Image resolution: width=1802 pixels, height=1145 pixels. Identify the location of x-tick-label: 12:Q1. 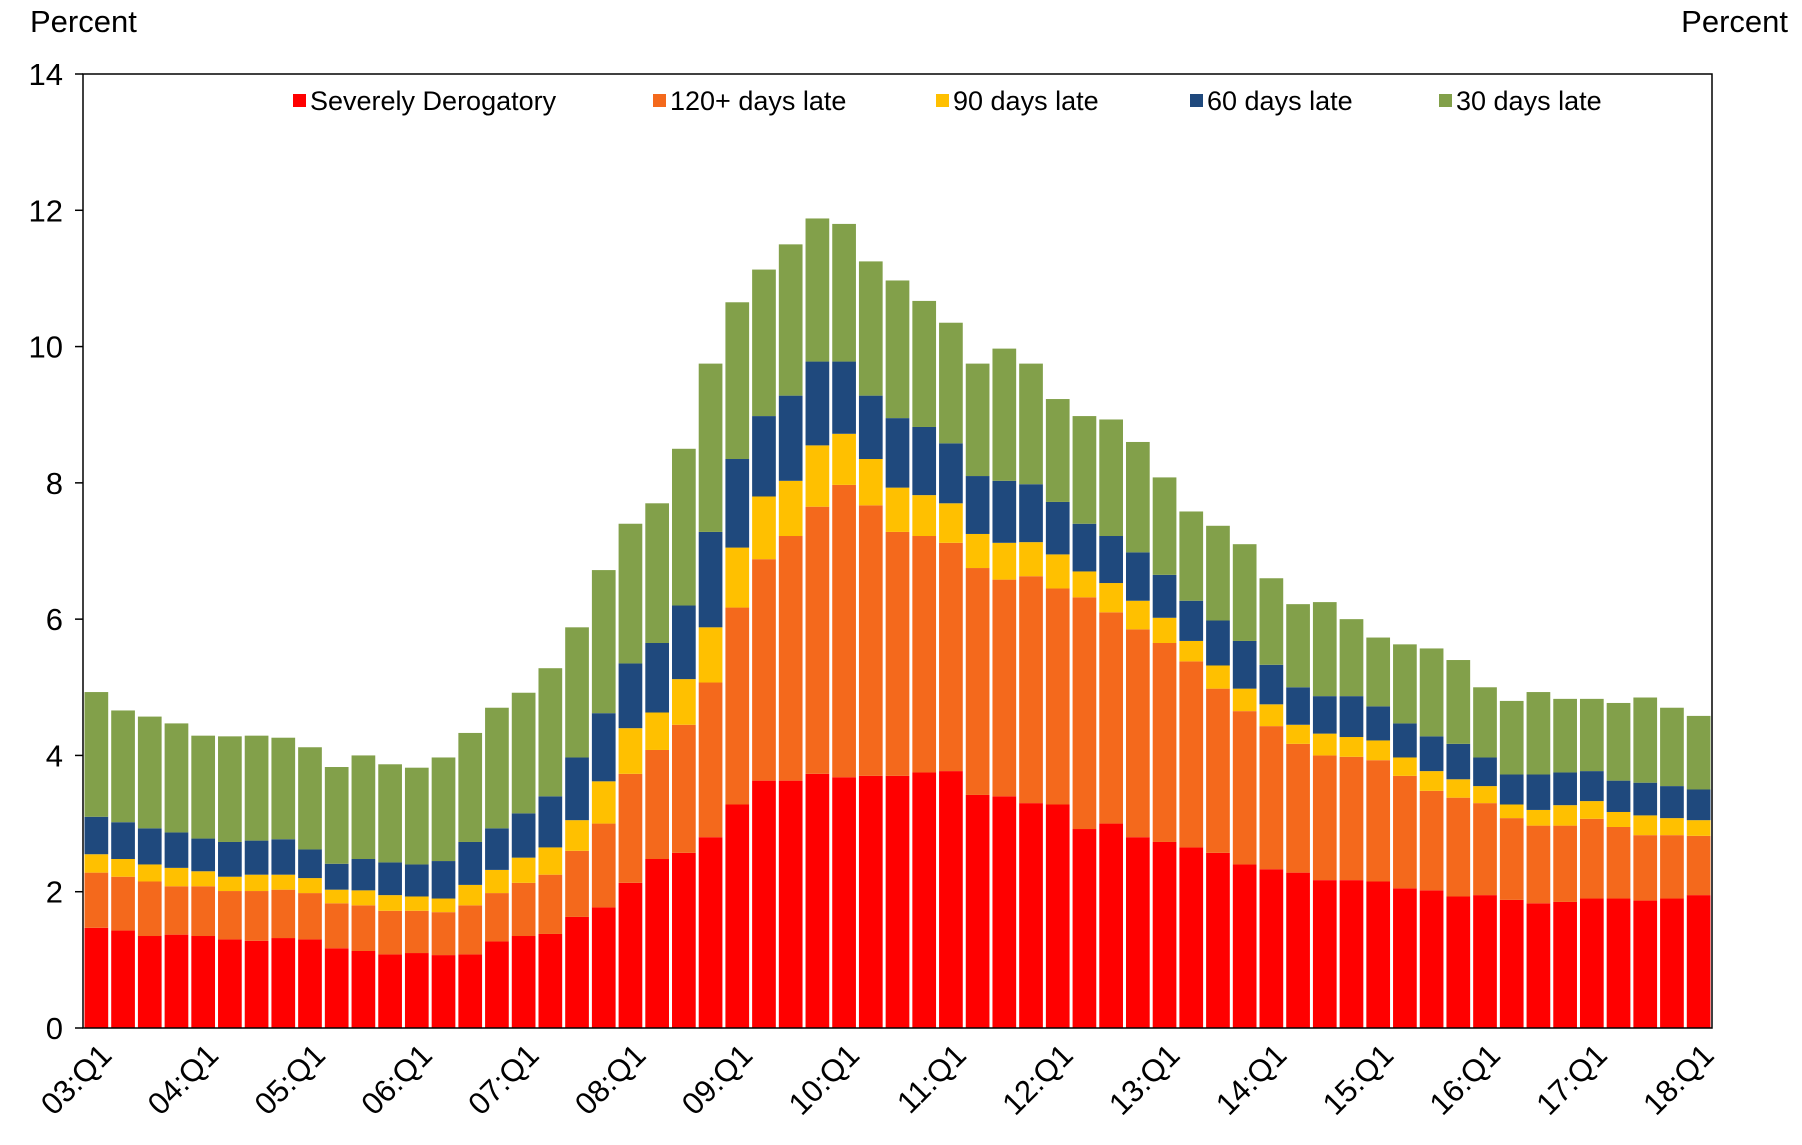
(1037, 1079).